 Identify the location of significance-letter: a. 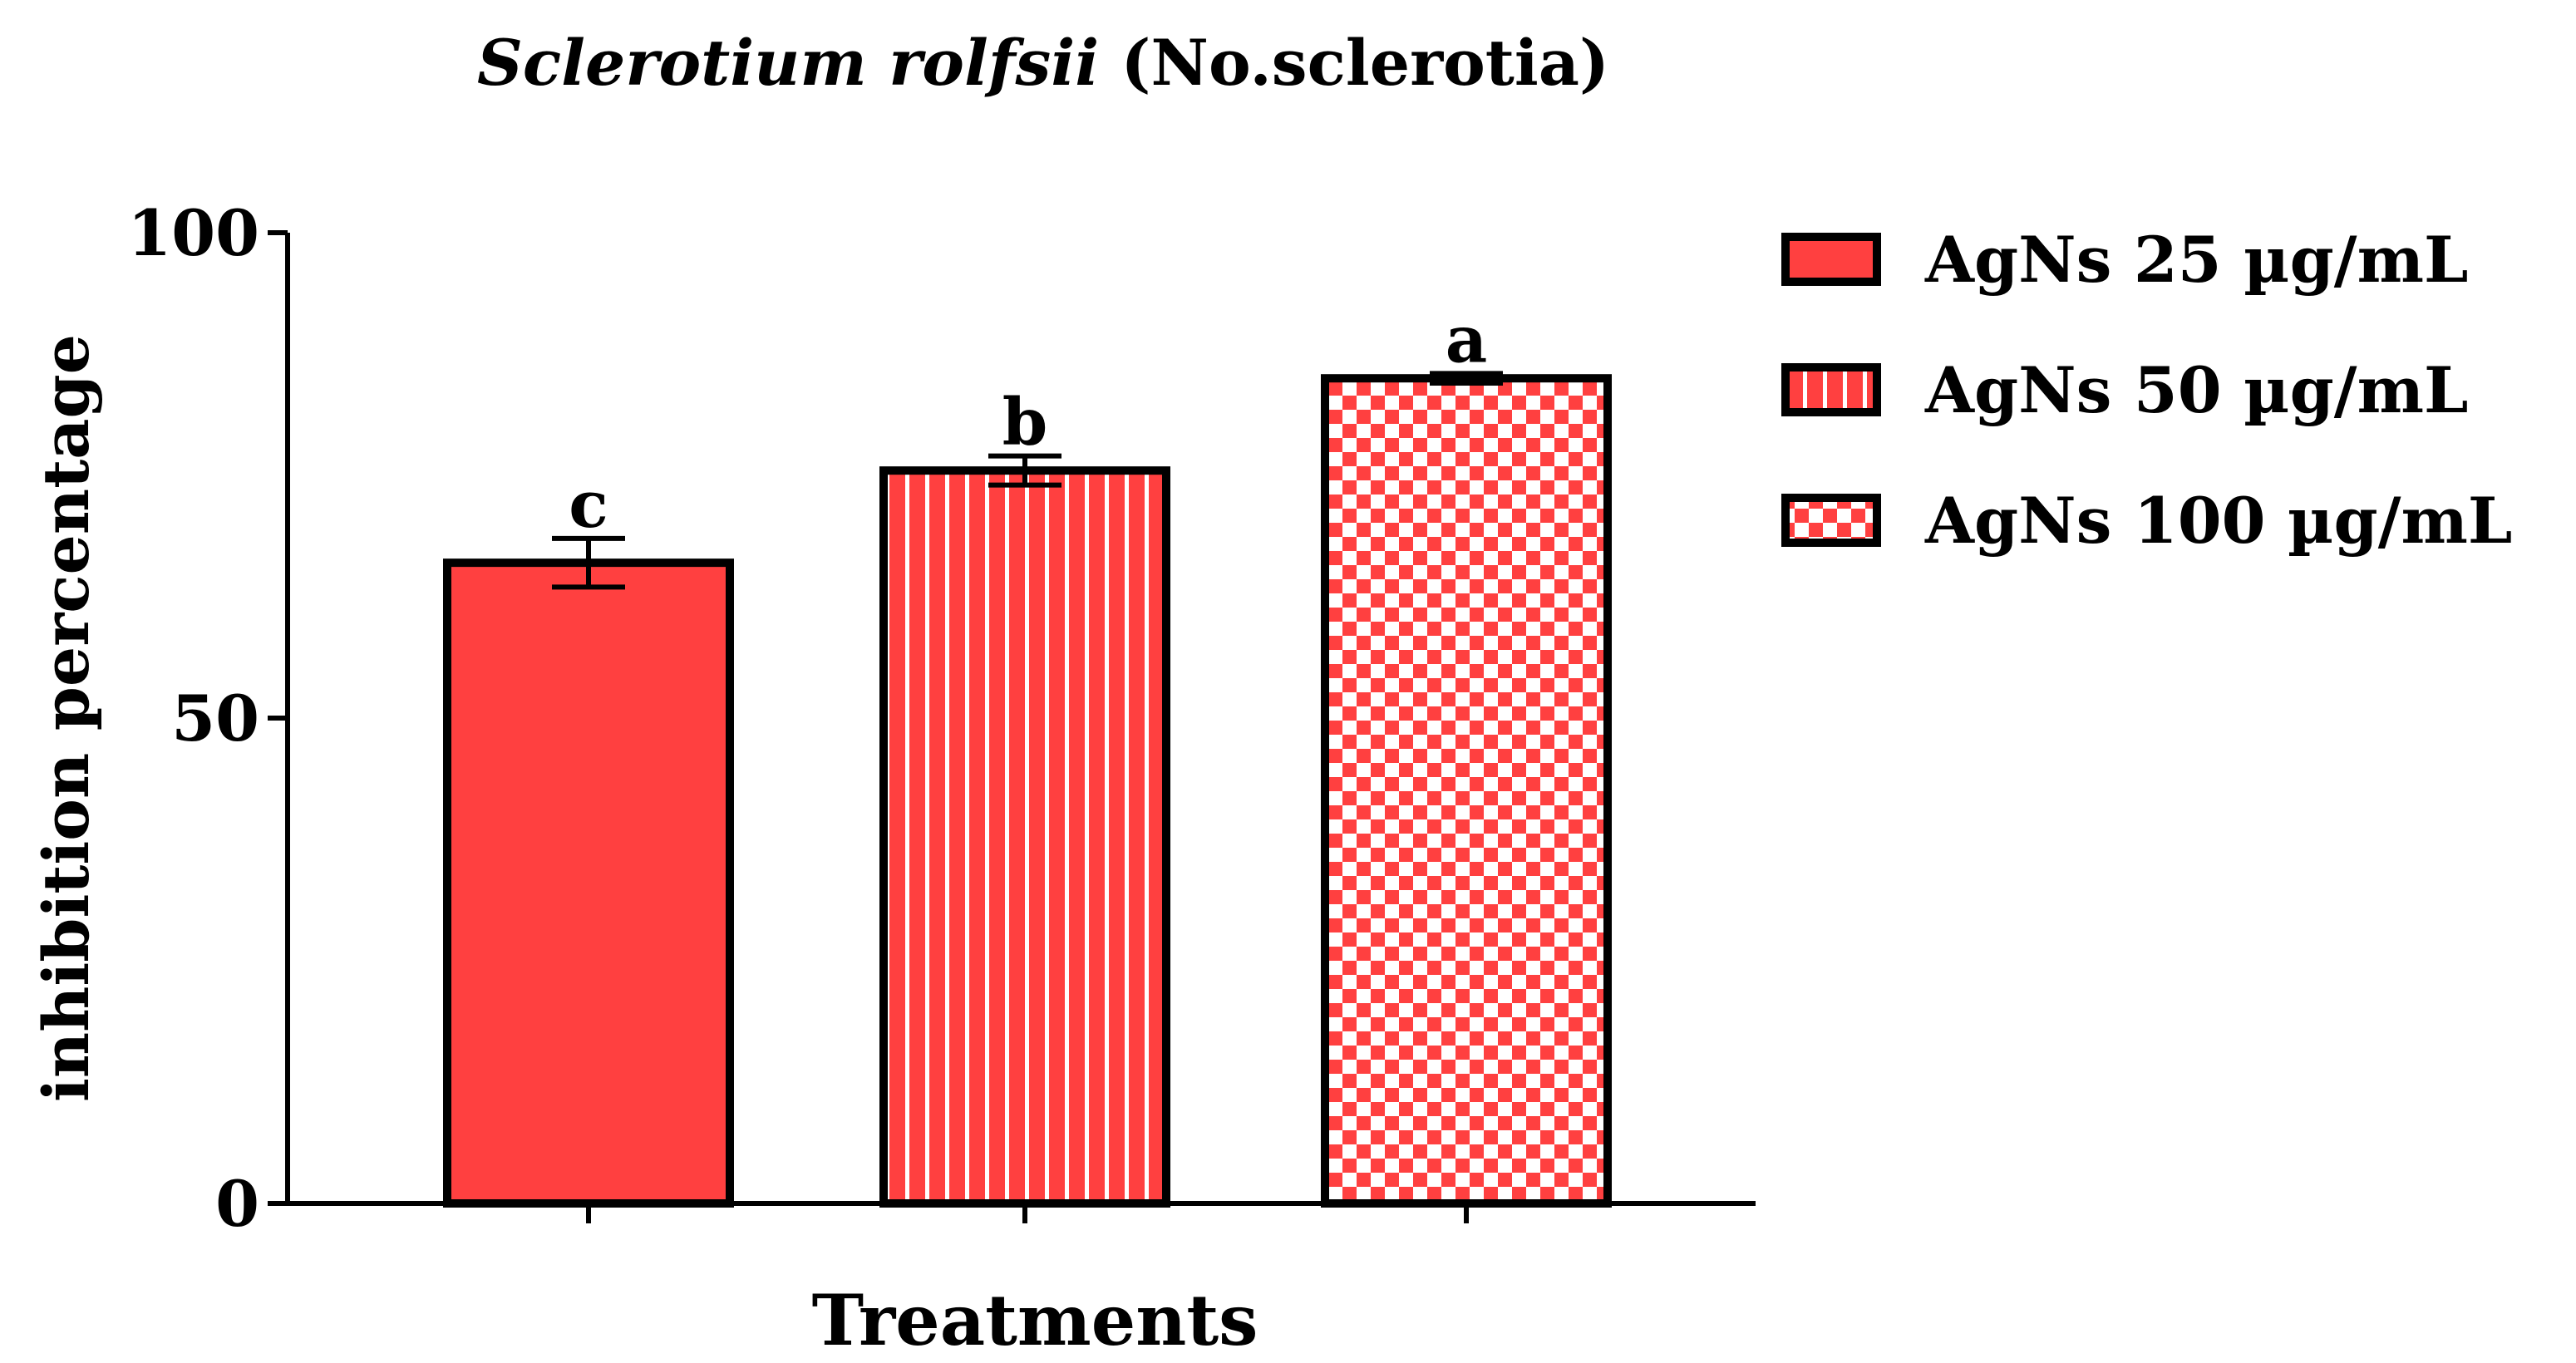
(1467, 339).